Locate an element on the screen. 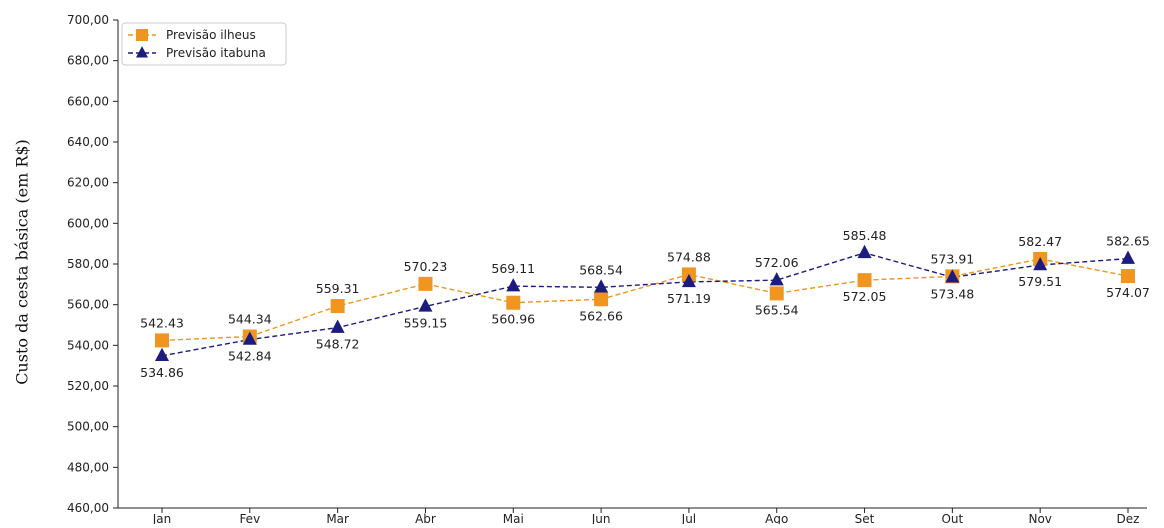  y-tick-label: 520,00 is located at coordinates (88, 386).